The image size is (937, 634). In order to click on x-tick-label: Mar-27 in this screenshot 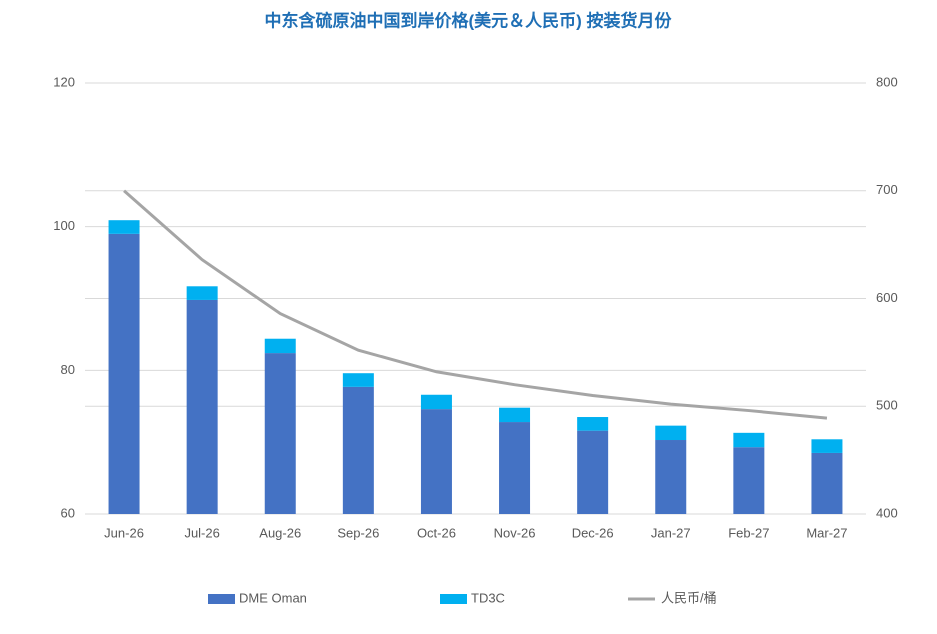, I will do `click(826, 532)`.